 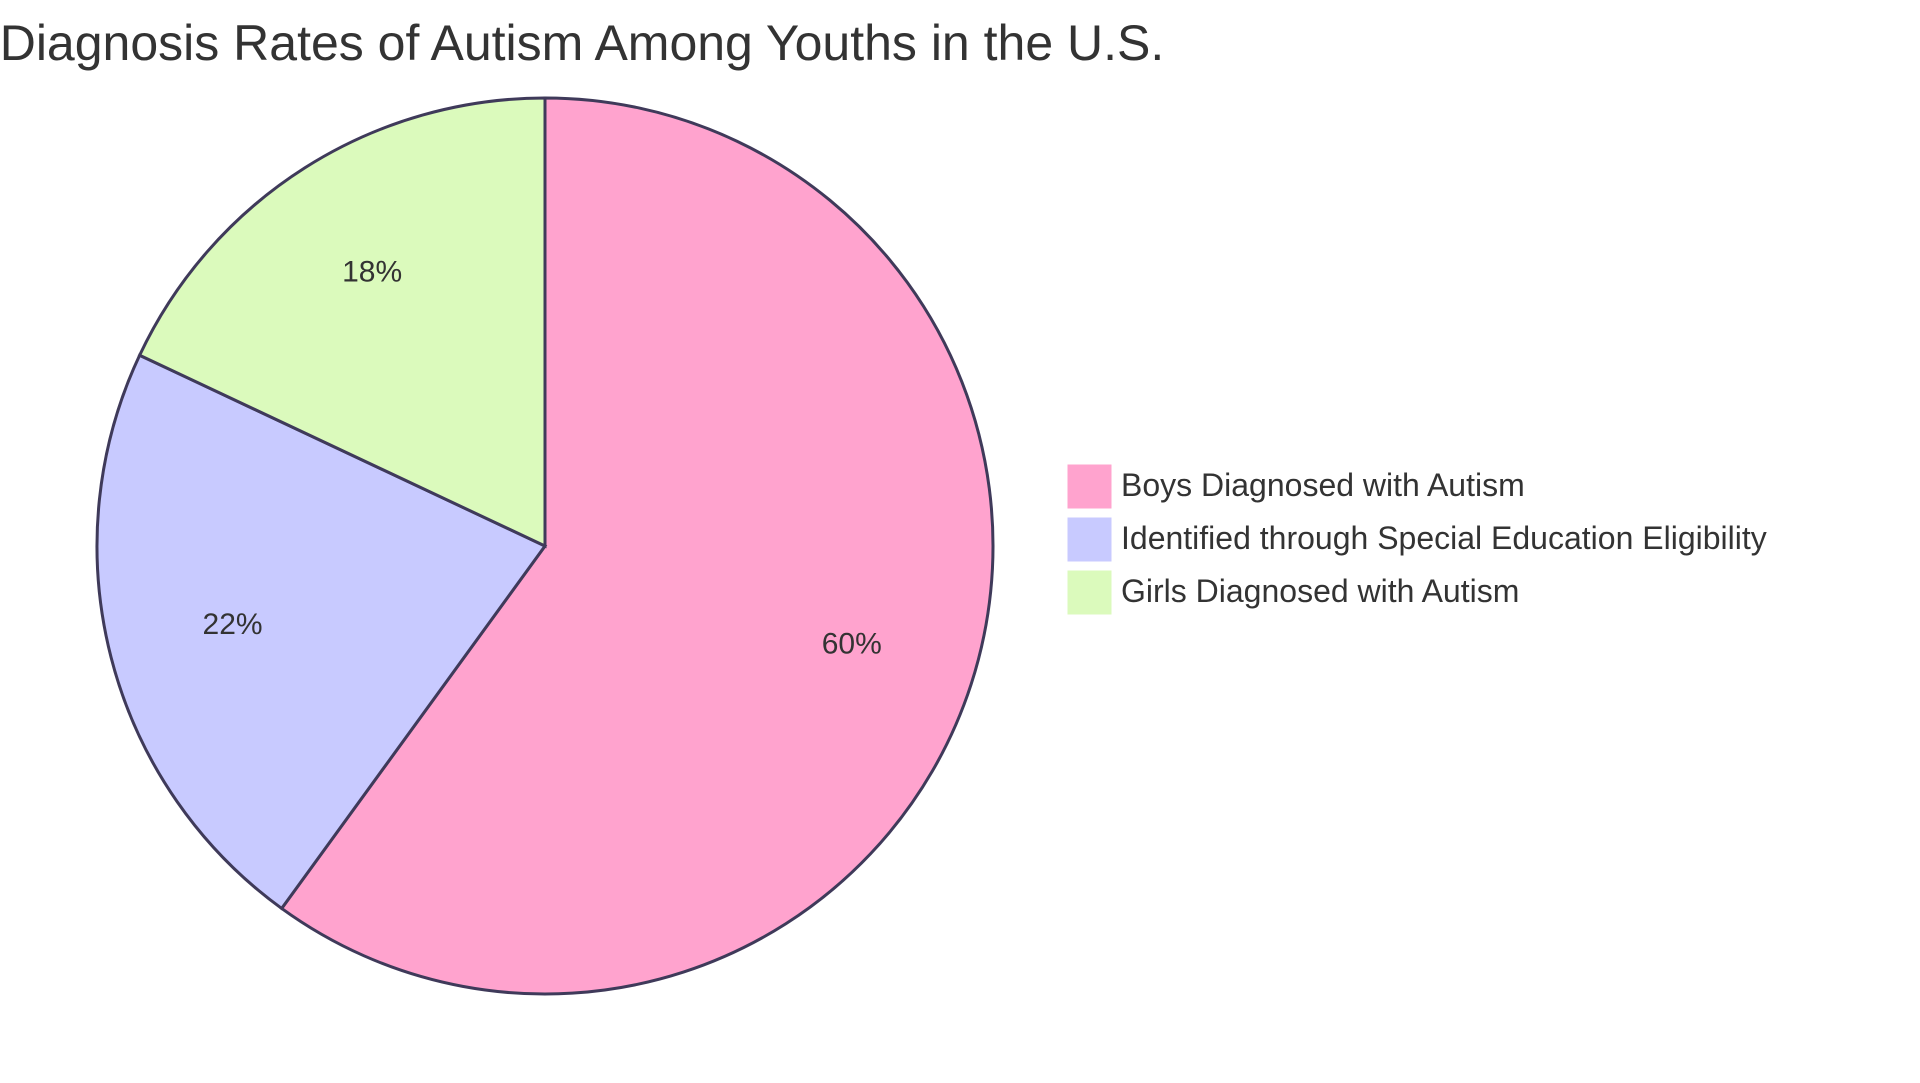 I want to click on legend-swatch-boys-diagnosed-with-autism, so click(x=1089, y=486).